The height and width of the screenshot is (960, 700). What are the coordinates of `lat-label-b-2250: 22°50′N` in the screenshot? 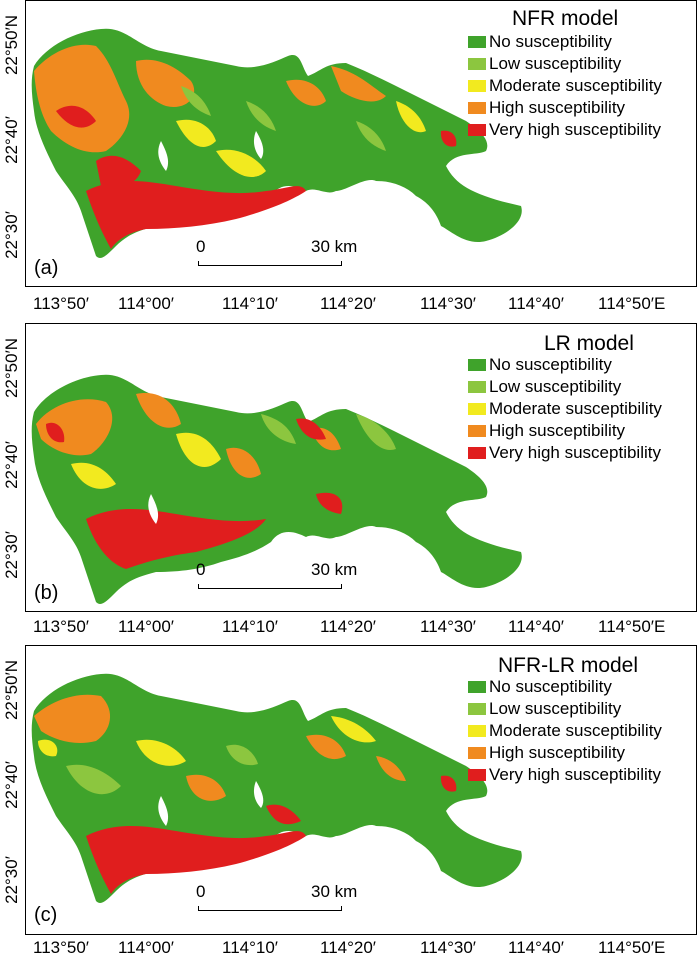 It's located at (11, 368).